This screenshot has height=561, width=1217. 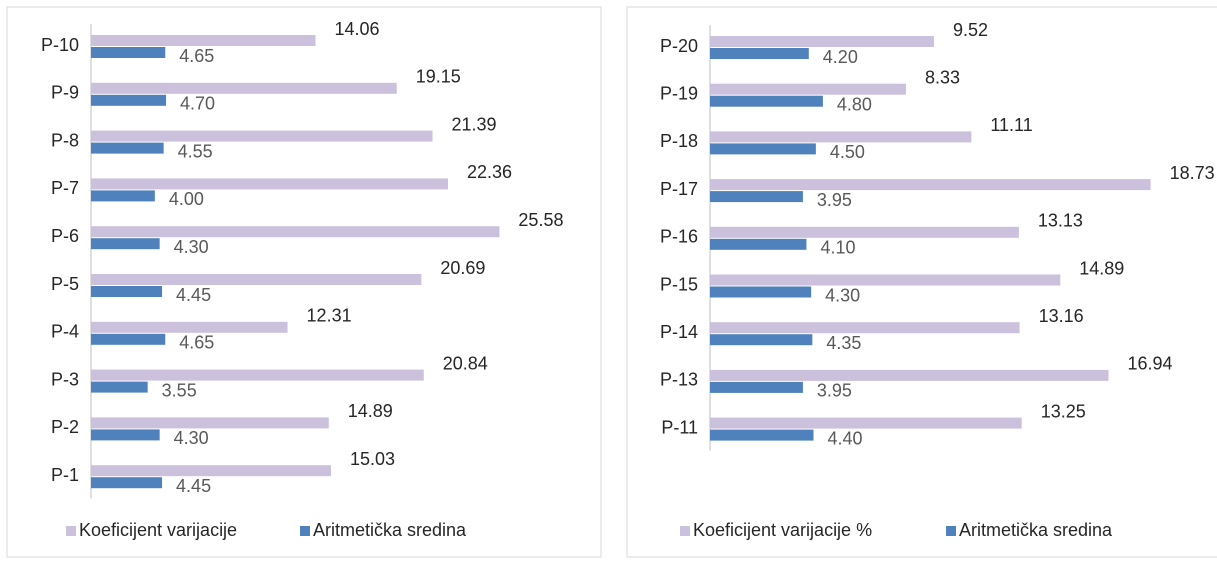 What do you see at coordinates (158, 530) in the screenshot?
I see `legend-label: Koeficijent varijacije` at bounding box center [158, 530].